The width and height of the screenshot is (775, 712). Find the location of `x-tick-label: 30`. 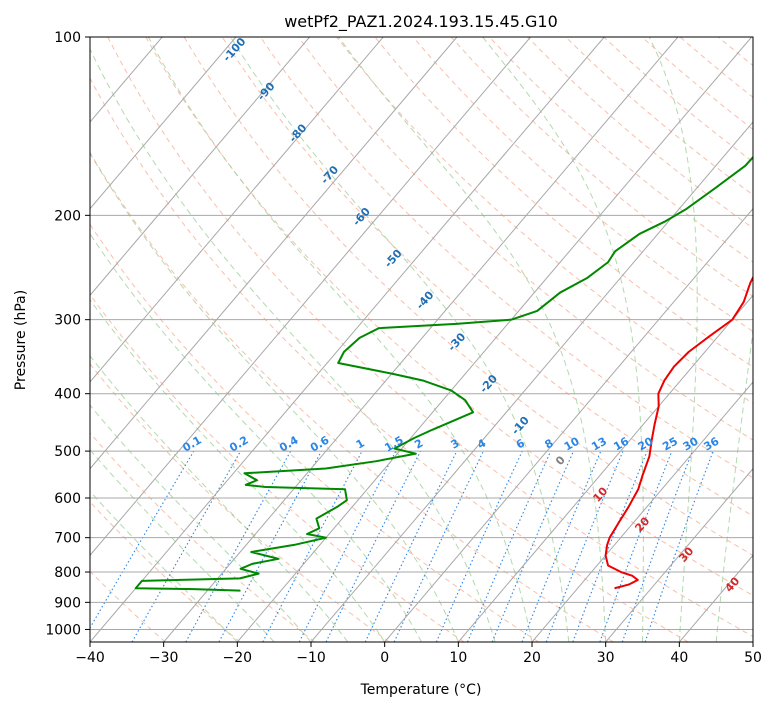

x-tick-label: 30 is located at coordinates (606, 658).